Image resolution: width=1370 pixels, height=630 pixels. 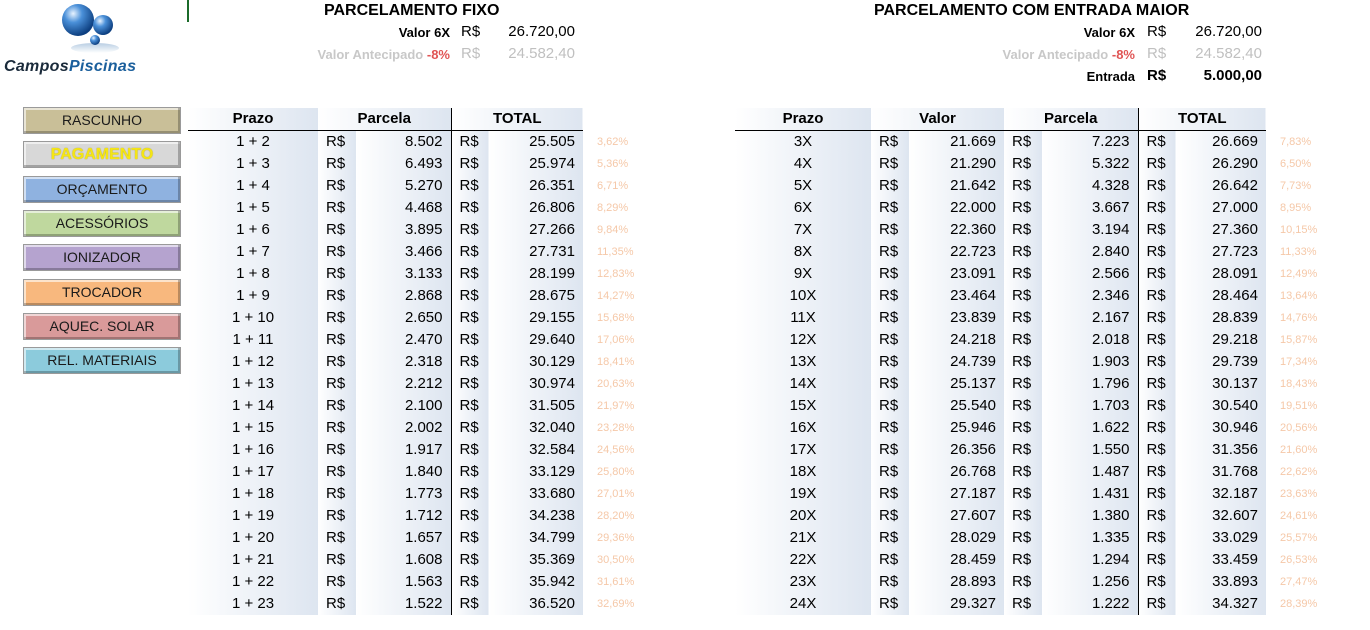 What do you see at coordinates (1090, 362) in the screenshot?
I see `parcela-cell: 1.903` at bounding box center [1090, 362].